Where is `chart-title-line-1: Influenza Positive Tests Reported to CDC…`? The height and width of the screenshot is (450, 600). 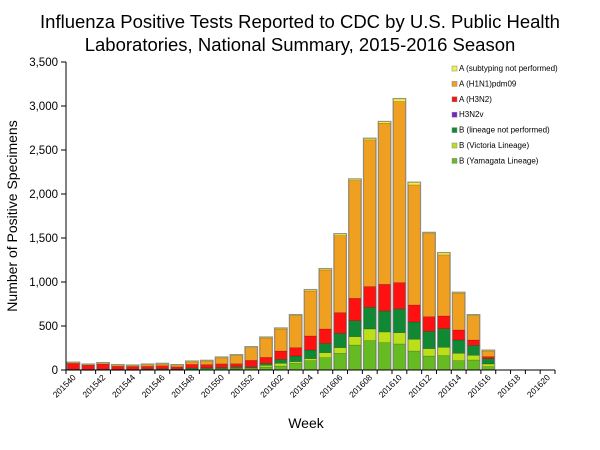 chart-title-line-1: Influenza Positive Tests Reported to CDC… is located at coordinates (300, 21).